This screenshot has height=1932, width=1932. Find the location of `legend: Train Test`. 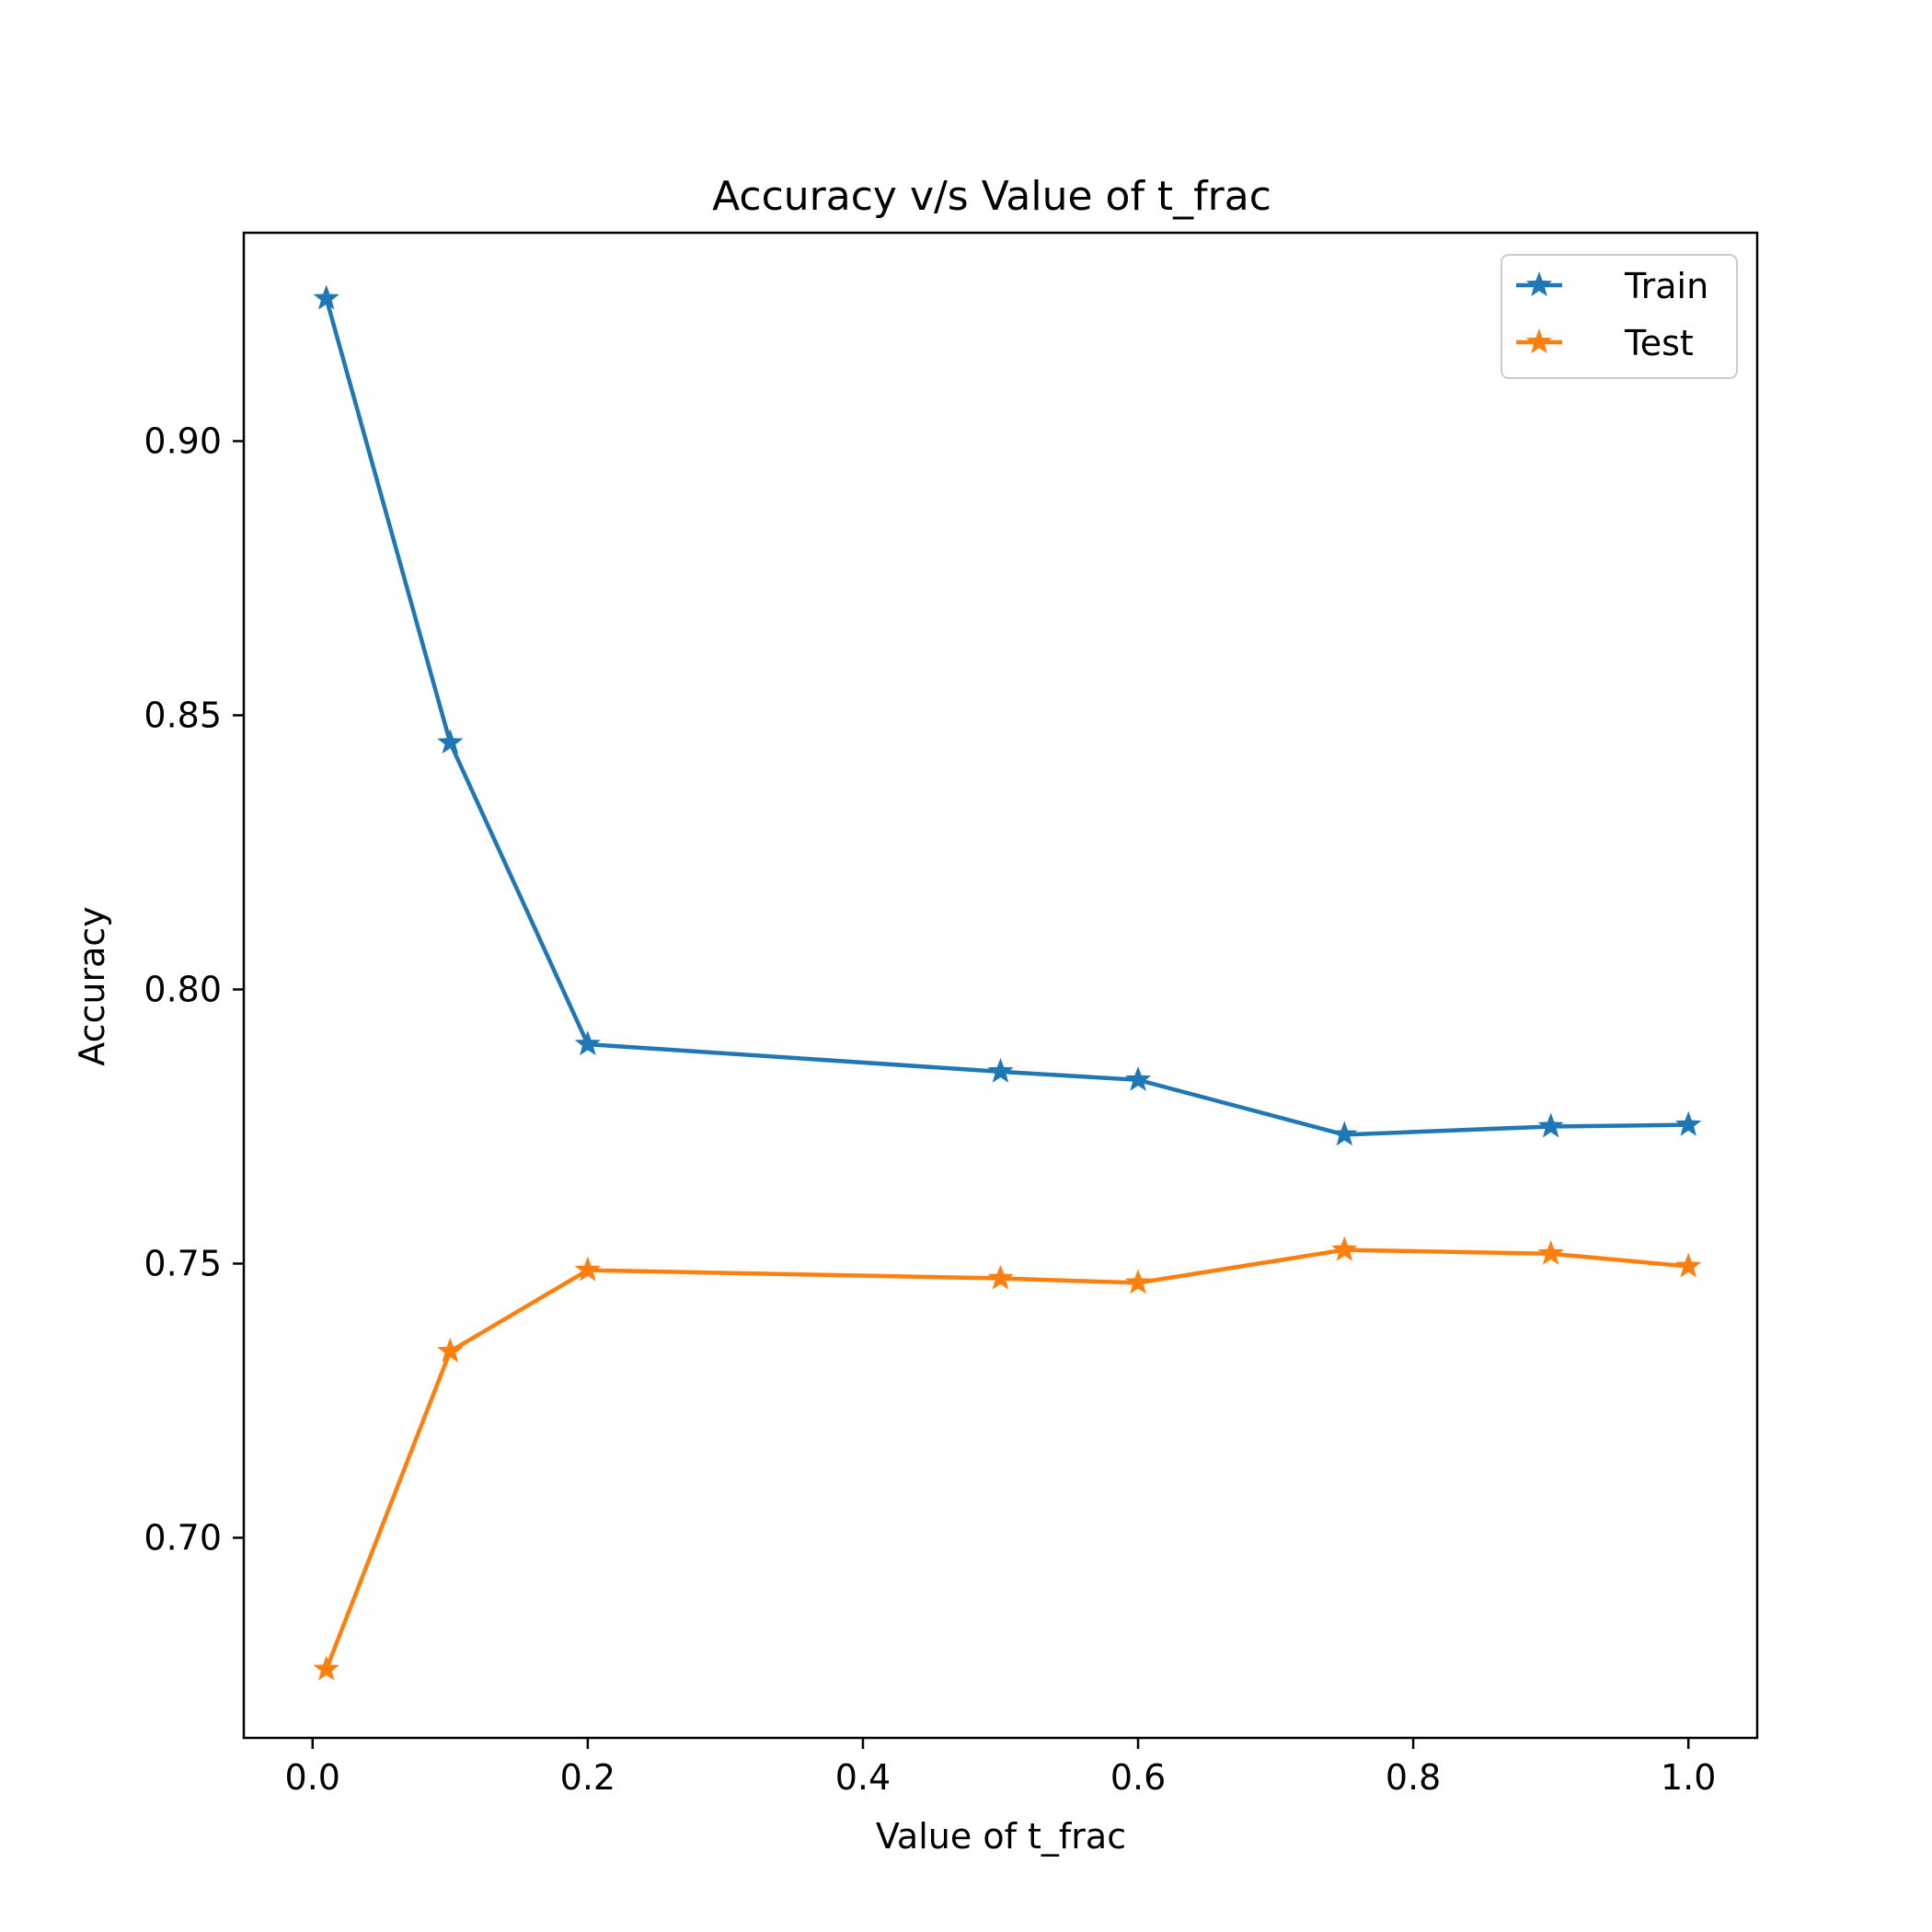

legend: Train Test is located at coordinates (1619, 316).